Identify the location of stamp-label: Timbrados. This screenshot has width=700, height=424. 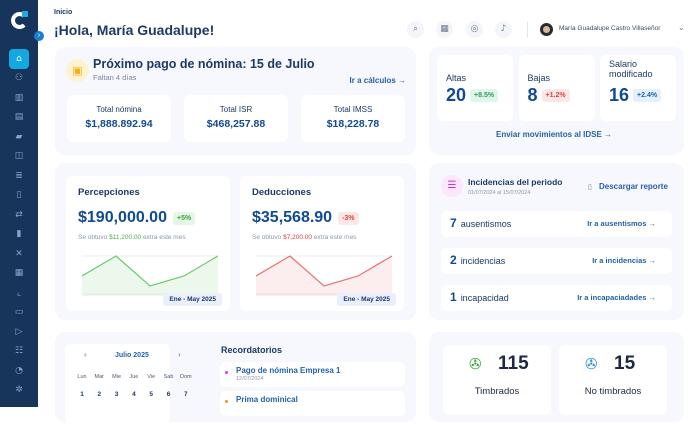
(497, 391).